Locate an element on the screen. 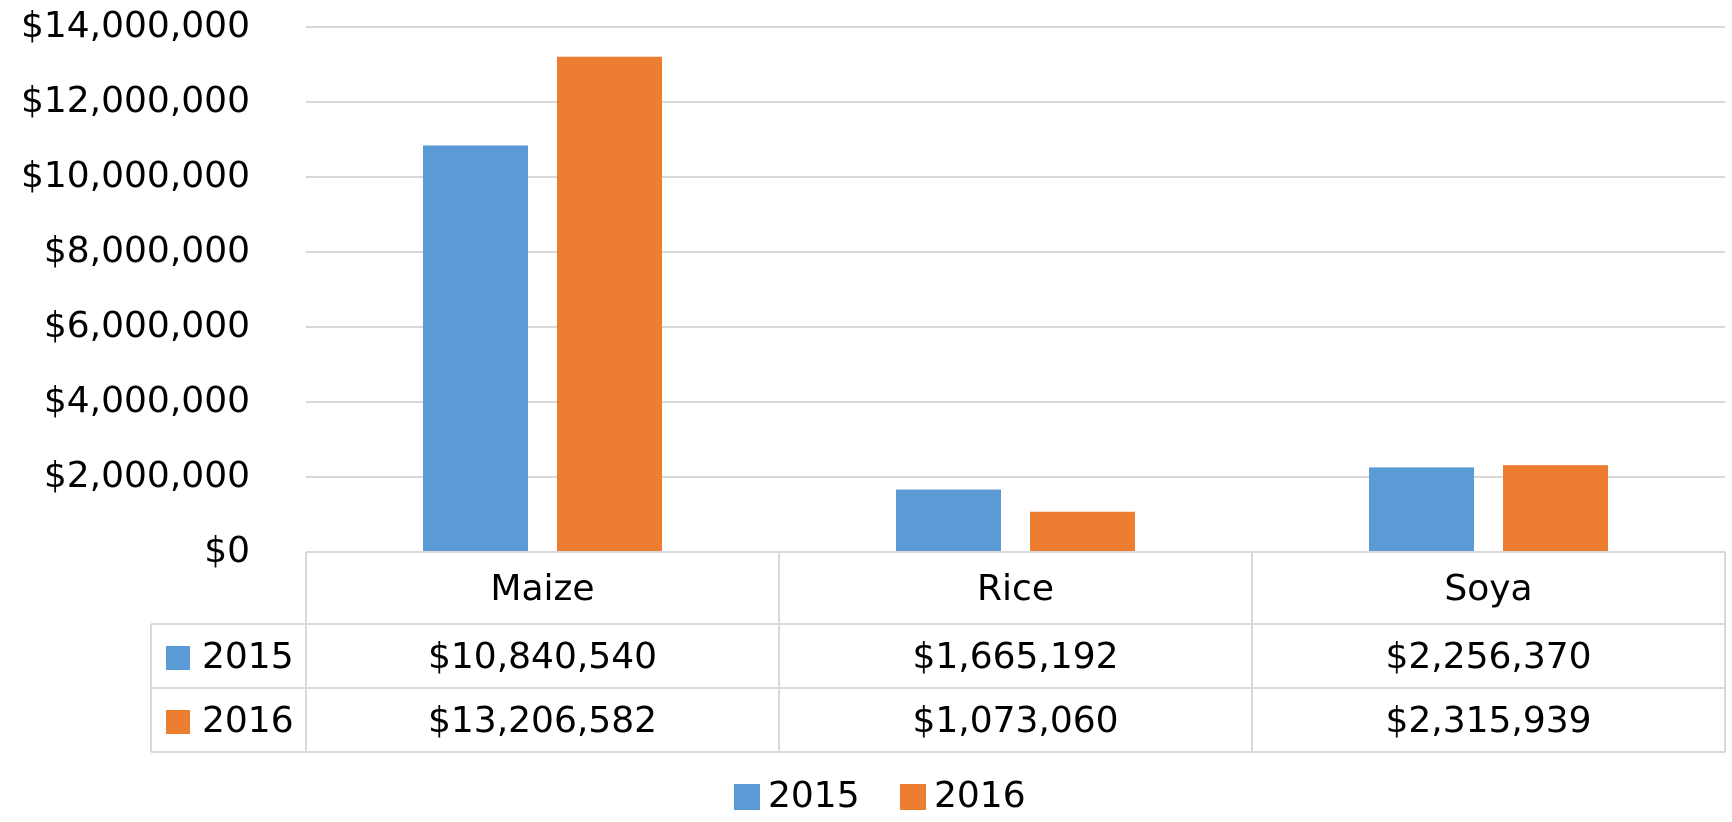 Image resolution: width=1732 pixels, height=822 pixels. data-table-value: $2,256,370 is located at coordinates (1488, 656).